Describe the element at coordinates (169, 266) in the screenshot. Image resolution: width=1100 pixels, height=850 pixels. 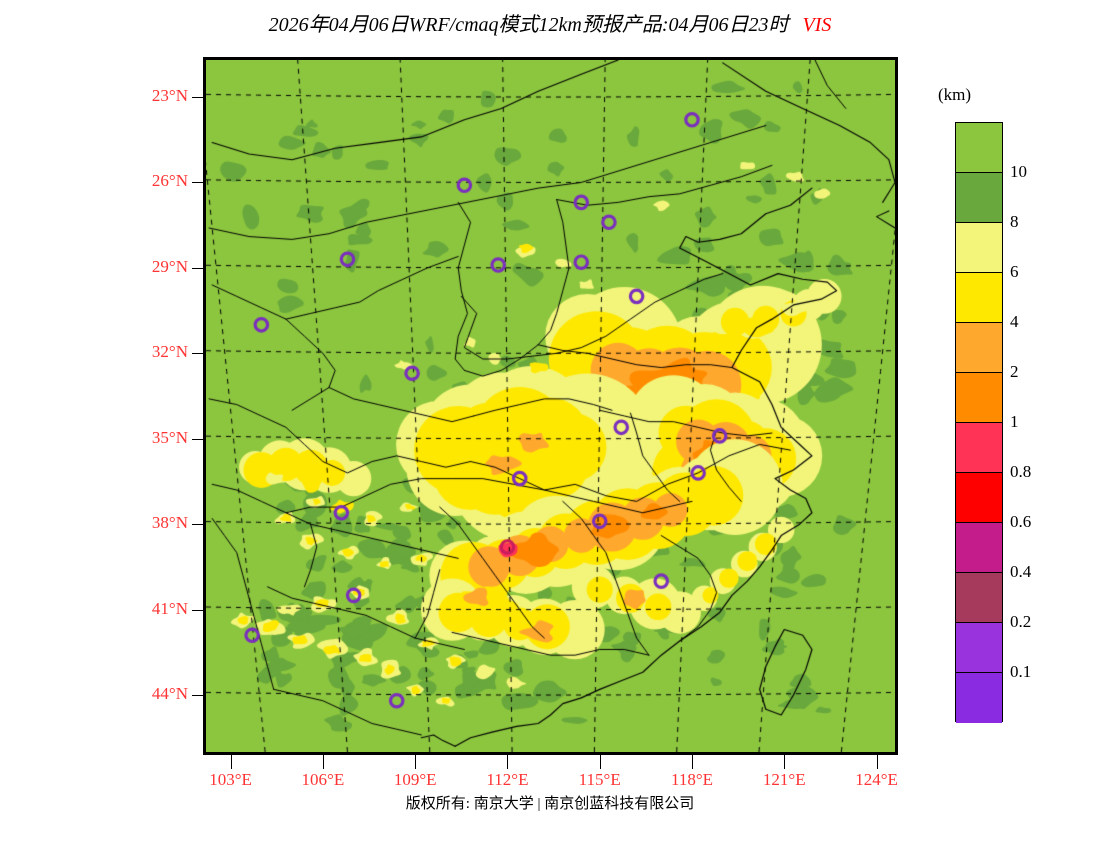
I see `latitude-label: 29°N` at that location.